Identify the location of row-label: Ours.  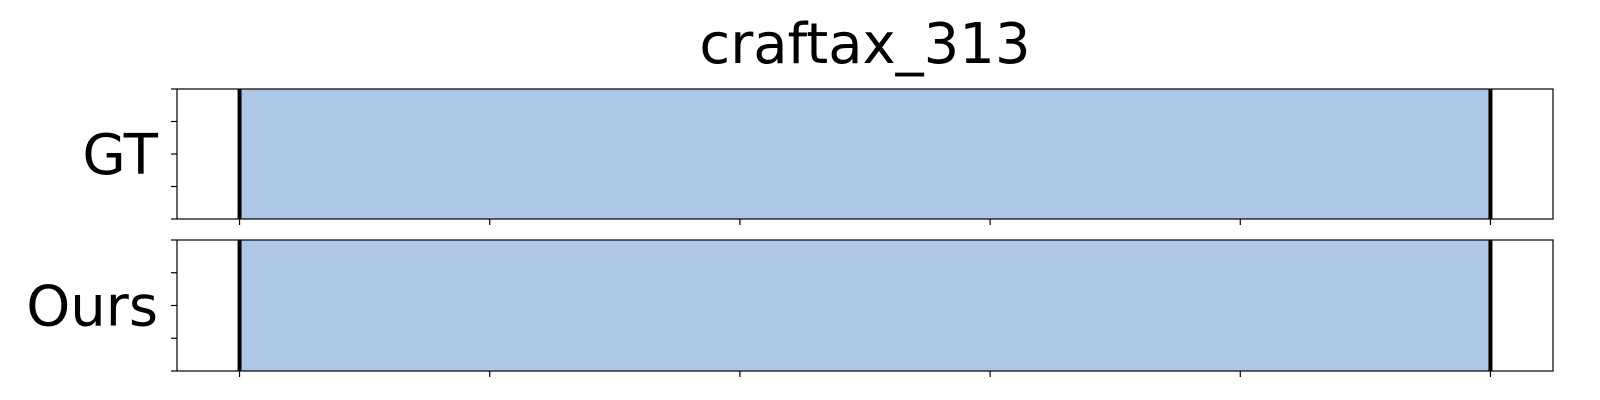
(92, 307).